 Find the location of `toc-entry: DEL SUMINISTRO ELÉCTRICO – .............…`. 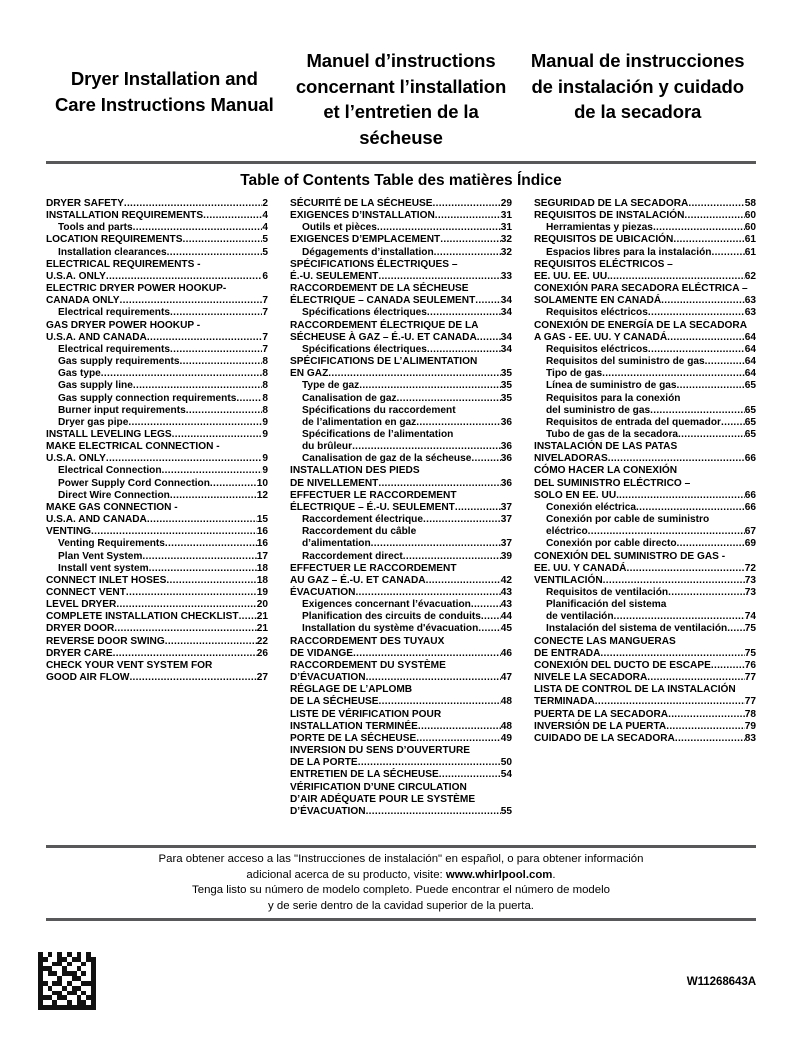

toc-entry: DEL SUMINISTRO ELÉCTRICO – .............… is located at coordinates (645, 484).